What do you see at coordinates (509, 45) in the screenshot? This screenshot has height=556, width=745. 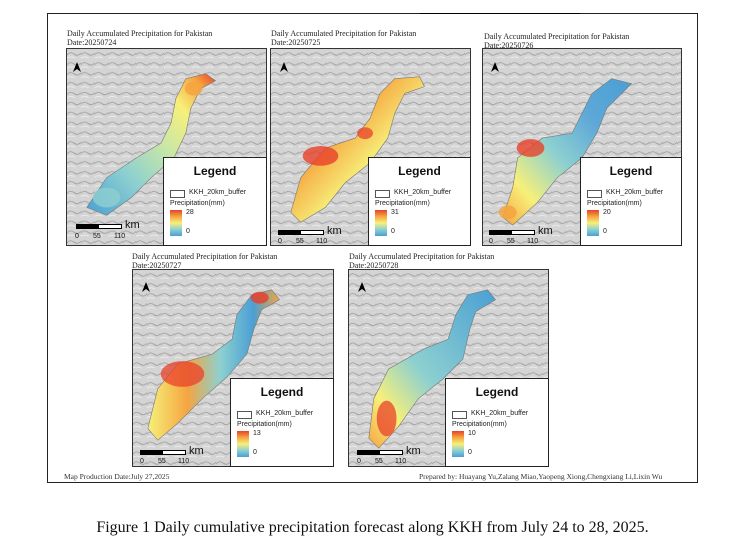 I see `panel-date: Date:20250726` at bounding box center [509, 45].